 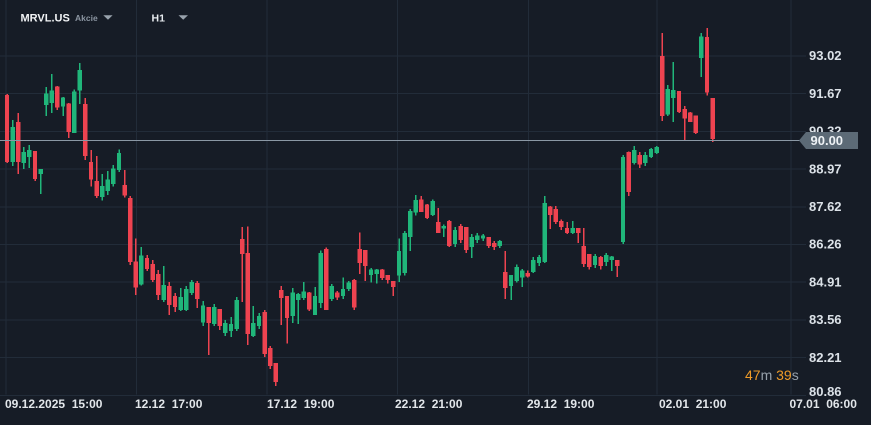 I want to click on svg-text: 87.62, so click(x=825, y=206).